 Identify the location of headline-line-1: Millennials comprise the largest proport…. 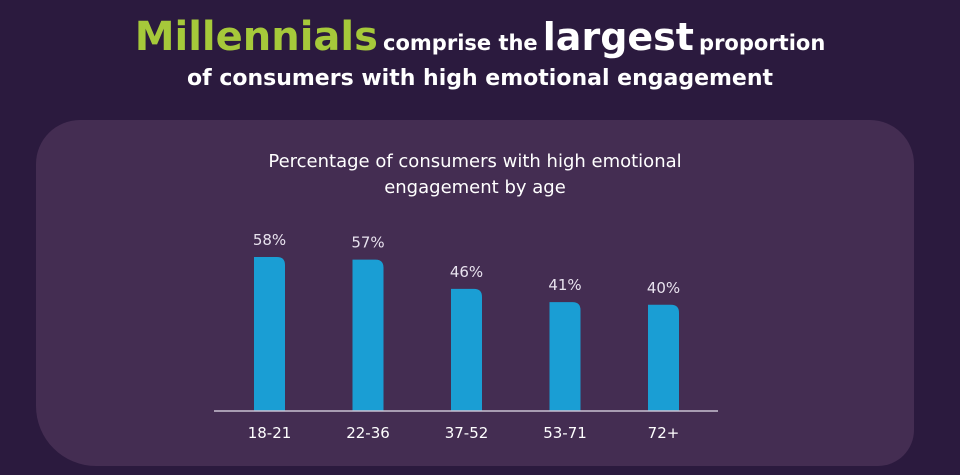
(480, 40).